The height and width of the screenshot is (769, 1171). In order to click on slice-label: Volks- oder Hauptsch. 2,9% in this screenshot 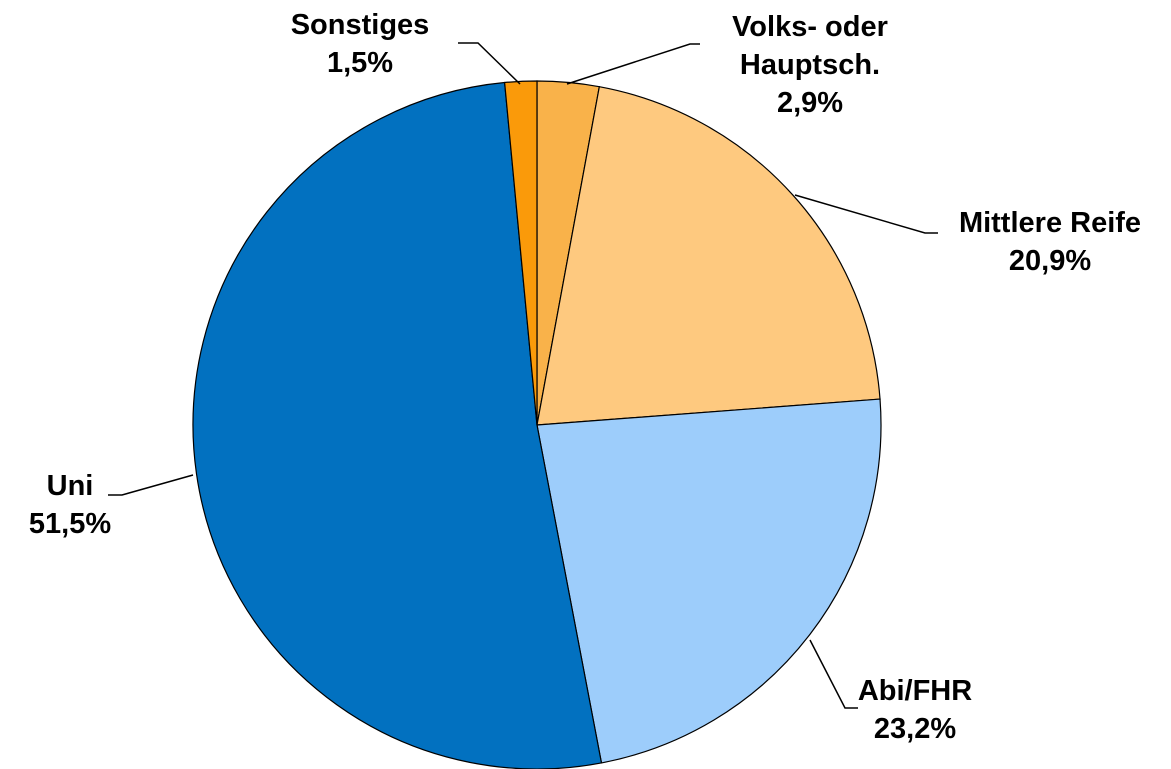, I will do `click(810, 65)`.